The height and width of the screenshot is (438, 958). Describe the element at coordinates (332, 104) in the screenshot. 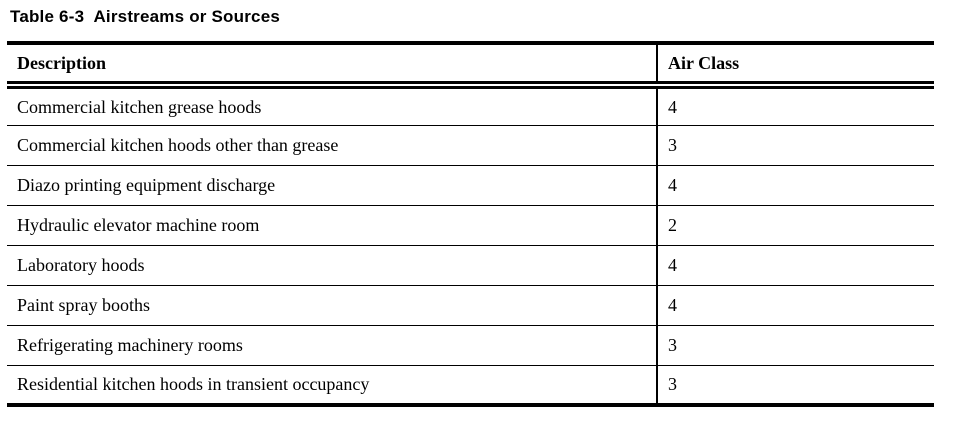

I see `cell-description: Commercial kitchen grease hoods` at that location.